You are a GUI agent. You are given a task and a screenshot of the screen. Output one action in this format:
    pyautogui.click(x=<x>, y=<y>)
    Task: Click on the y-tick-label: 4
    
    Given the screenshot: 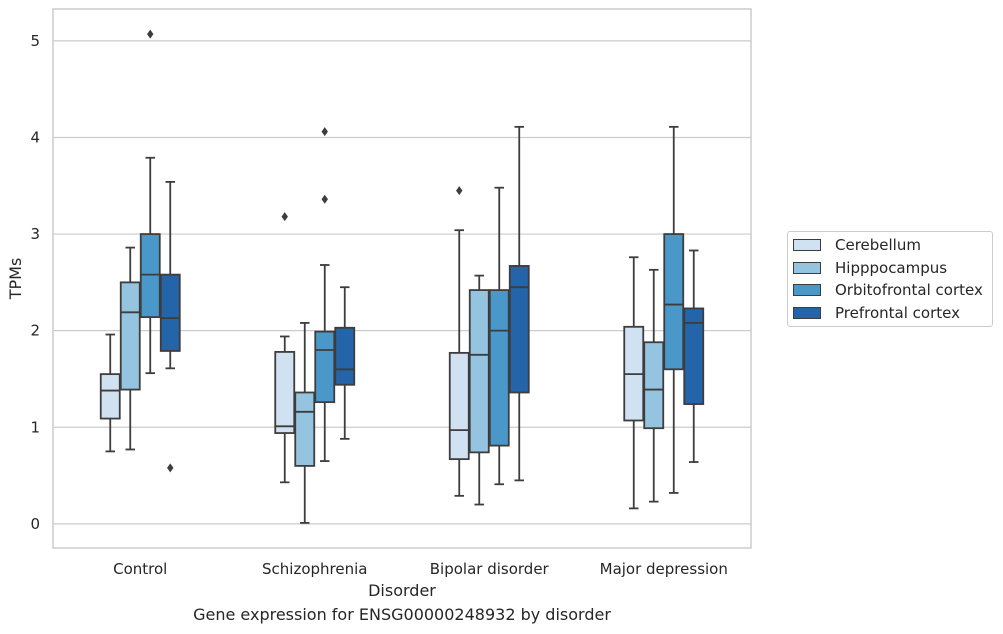 What is the action you would take?
    pyautogui.click(x=35, y=137)
    